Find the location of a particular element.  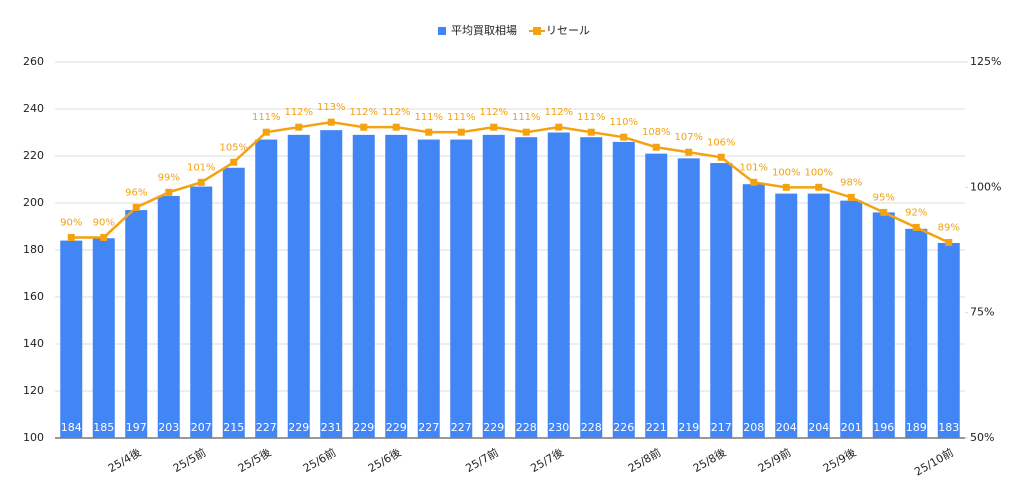

x-tick-label: 25/7前 is located at coordinates (482, 460).